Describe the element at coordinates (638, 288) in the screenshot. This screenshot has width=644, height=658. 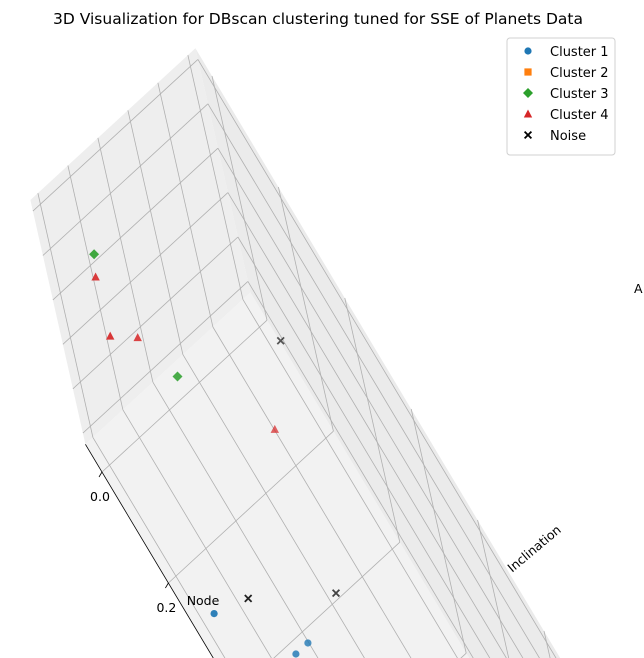
I see `z-axis-label: A` at that location.